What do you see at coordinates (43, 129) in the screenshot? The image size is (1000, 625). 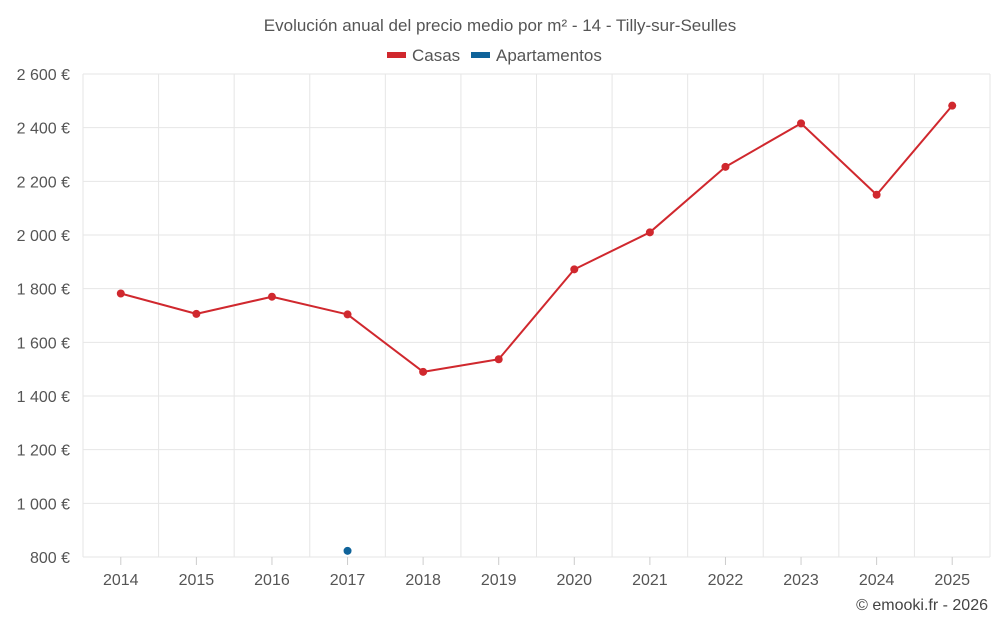 I see `y-tick-label: 2 400 €` at bounding box center [43, 129].